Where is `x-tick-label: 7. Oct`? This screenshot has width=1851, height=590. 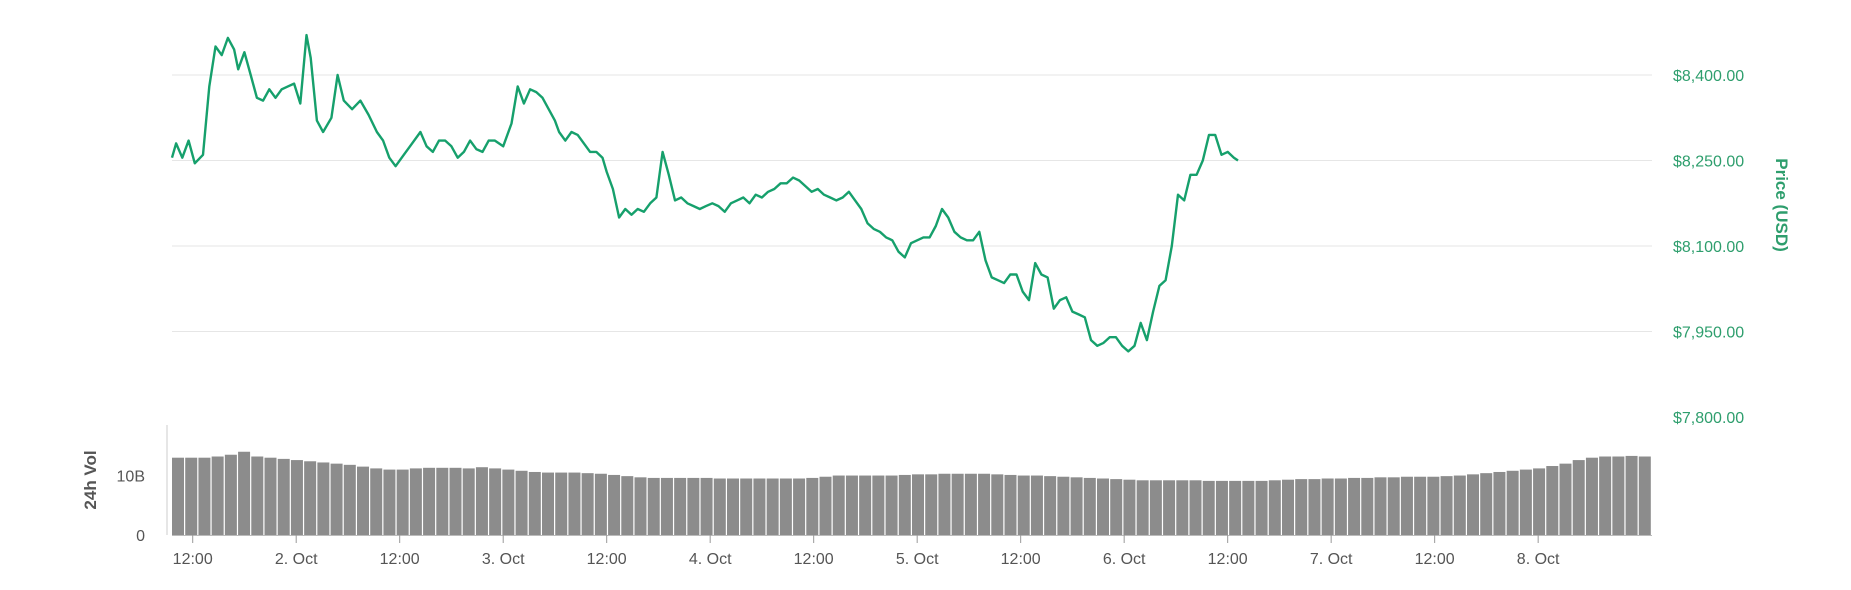 x-tick-label: 7. Oct is located at coordinates (1331, 559).